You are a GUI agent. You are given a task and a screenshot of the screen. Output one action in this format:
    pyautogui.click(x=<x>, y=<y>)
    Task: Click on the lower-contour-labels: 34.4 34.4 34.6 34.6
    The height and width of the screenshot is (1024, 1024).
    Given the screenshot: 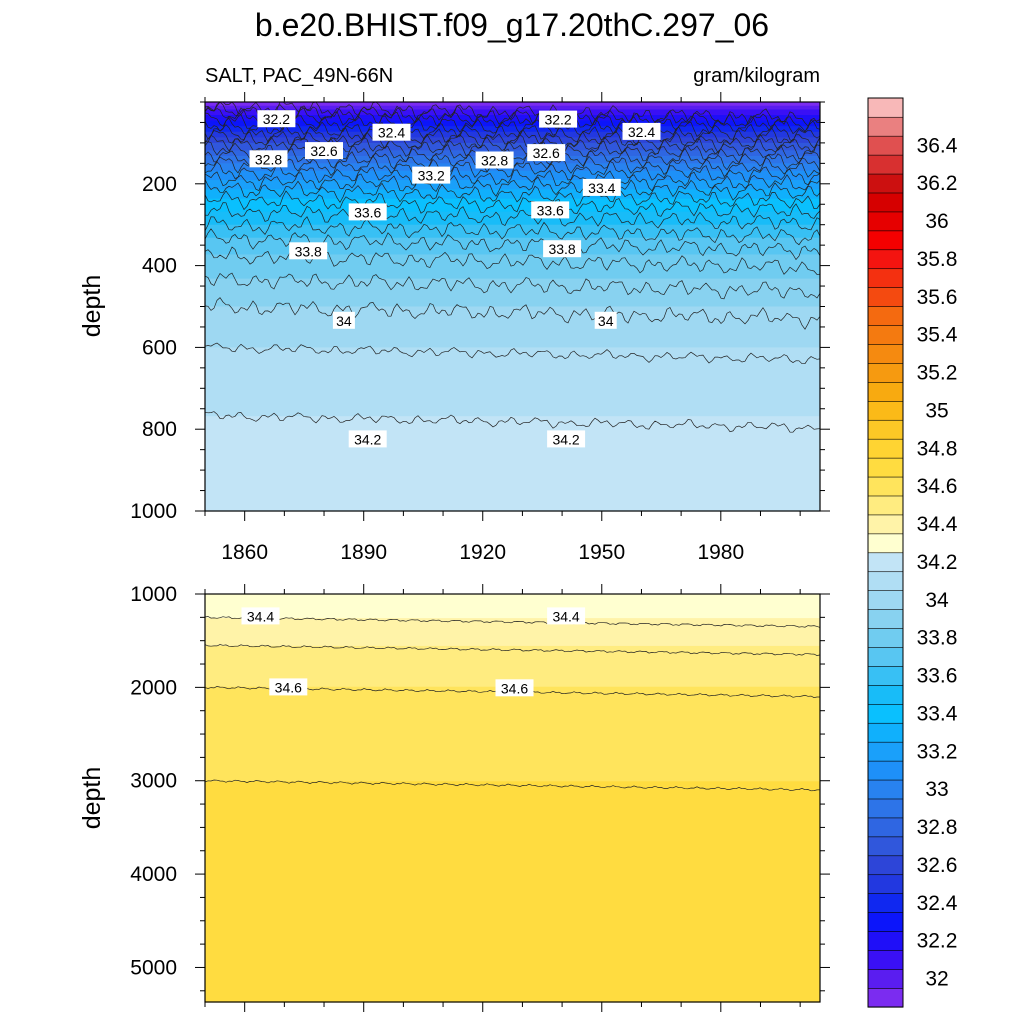 What is the action you would take?
    pyautogui.click(x=413, y=652)
    